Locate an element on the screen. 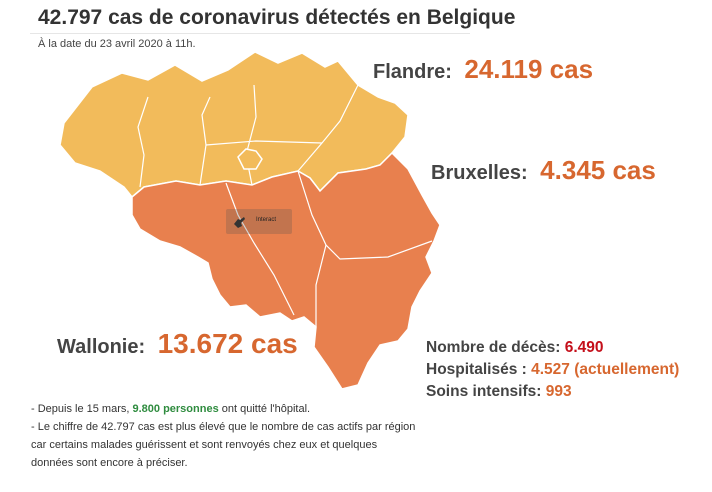 Image resolution: width=712 pixels, height=492 pixels. stat-intensive: Soins intensifs: 993 is located at coordinates (552, 394).